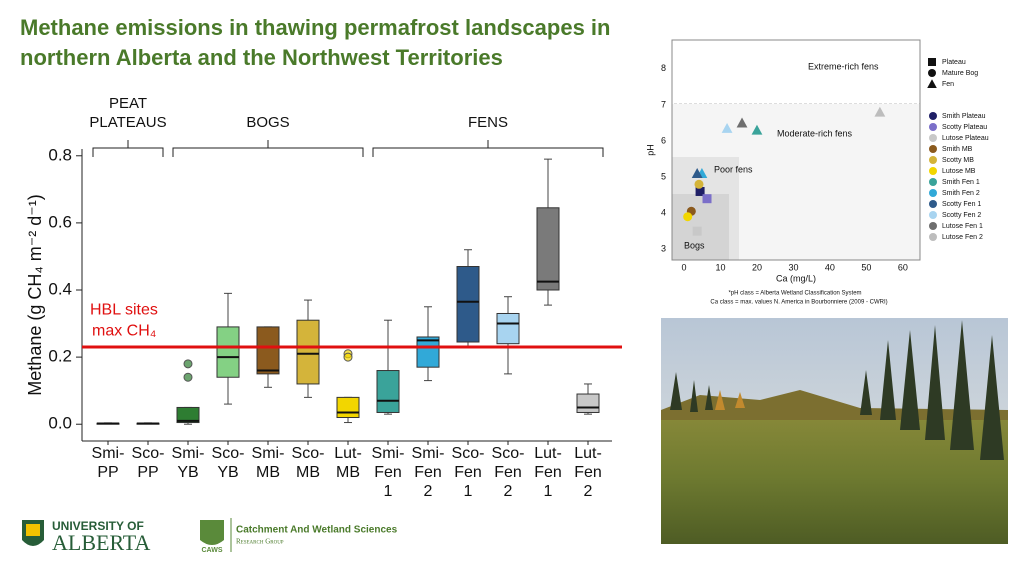 The width and height of the screenshot is (1024, 576). I want to click on y-tick-label: 0.6, so click(60, 221).